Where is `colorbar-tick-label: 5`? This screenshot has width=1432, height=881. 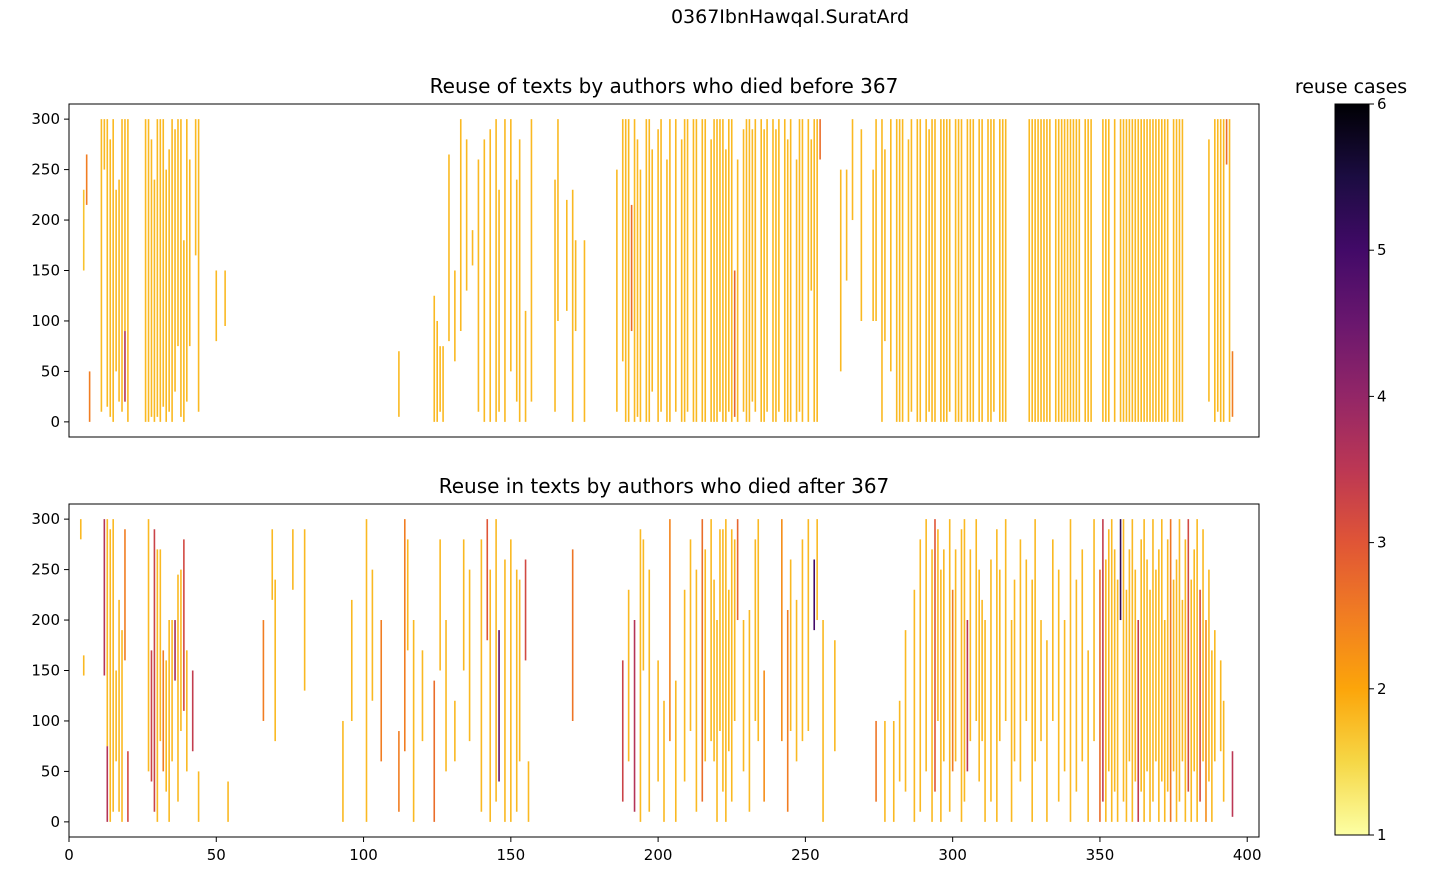 colorbar-tick-label: 5 is located at coordinates (1382, 250).